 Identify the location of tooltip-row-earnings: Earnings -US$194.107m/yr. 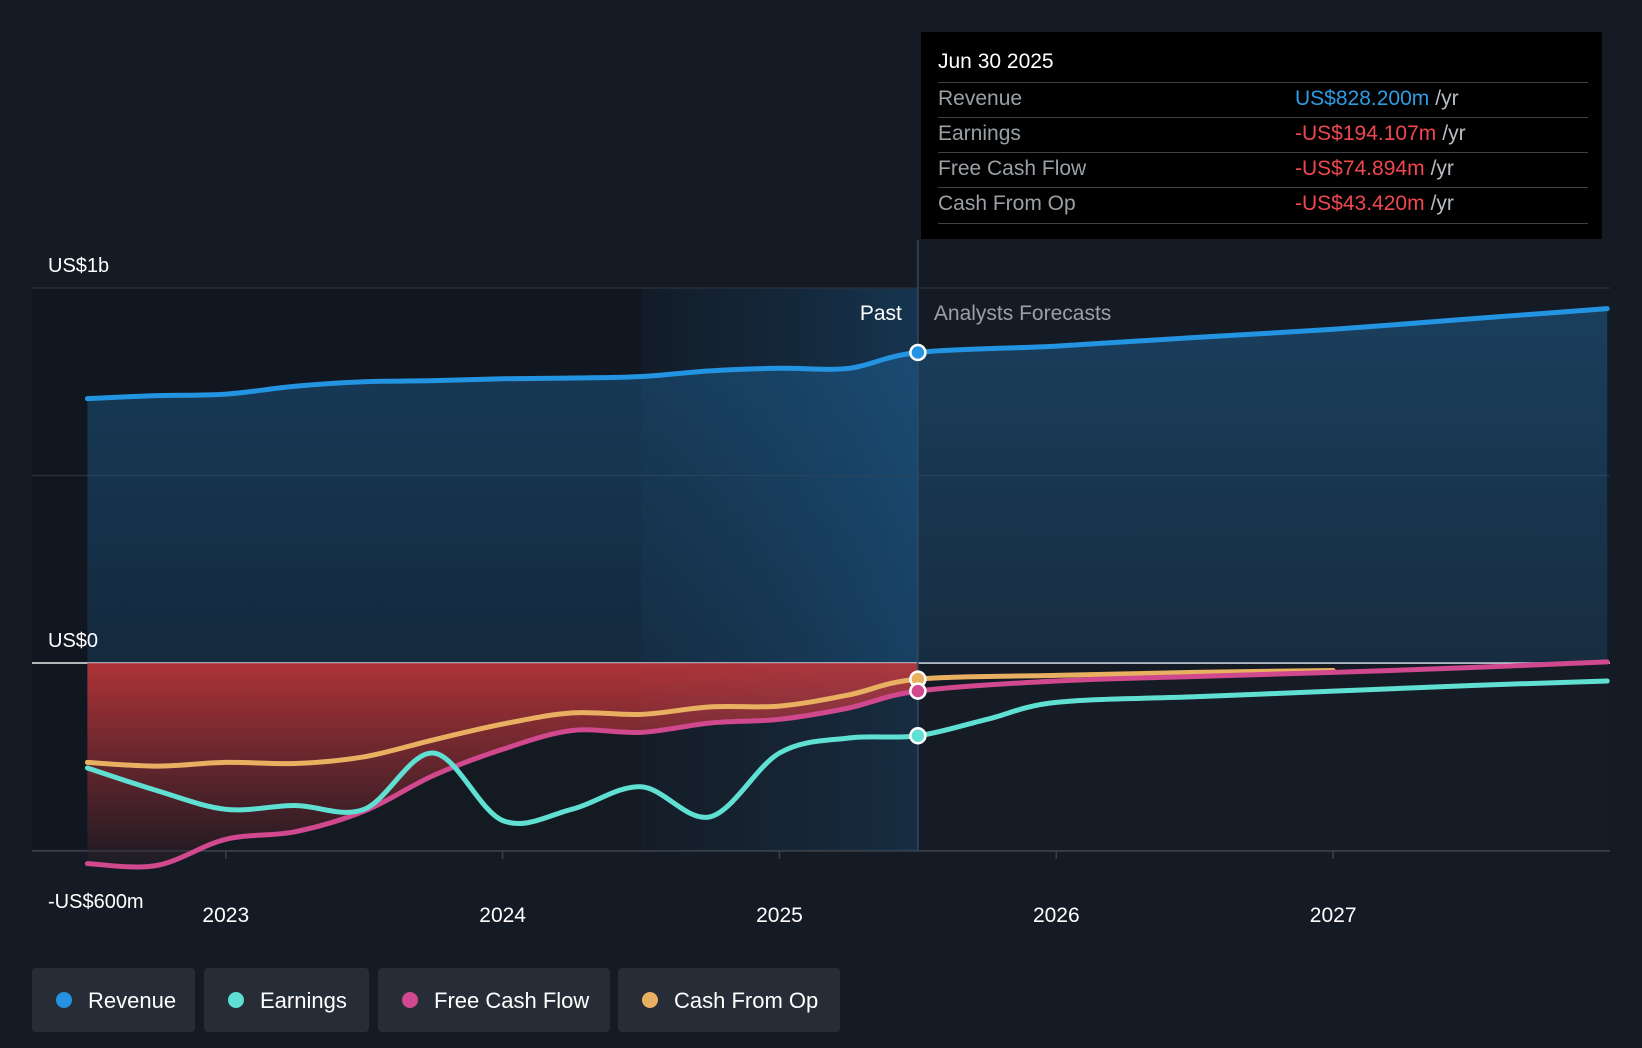
(1263, 135).